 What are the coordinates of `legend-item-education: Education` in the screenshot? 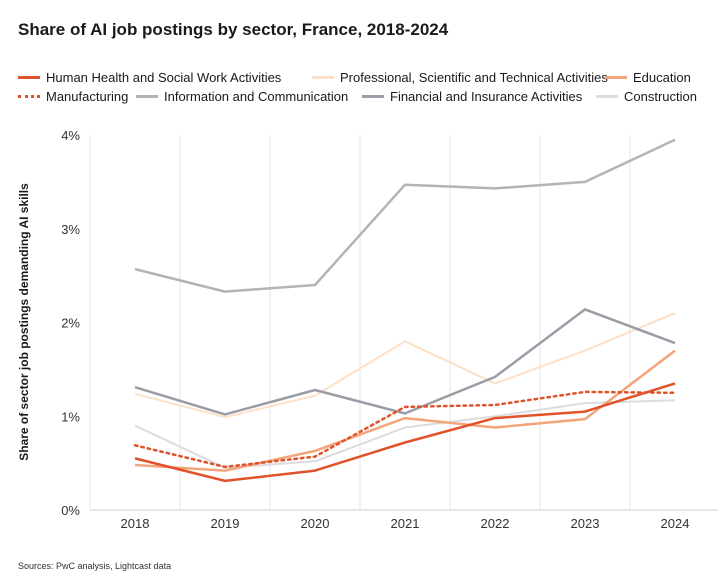 It's located at (648, 77).